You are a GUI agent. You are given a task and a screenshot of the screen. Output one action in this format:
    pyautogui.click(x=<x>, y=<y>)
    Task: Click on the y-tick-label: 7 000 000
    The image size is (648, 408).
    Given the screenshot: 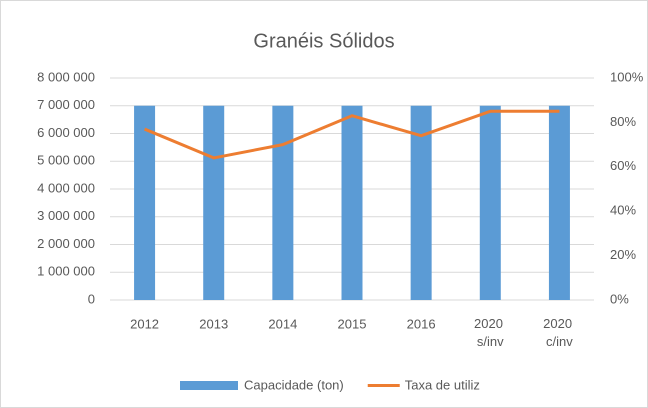 What is the action you would take?
    pyautogui.click(x=66, y=104)
    